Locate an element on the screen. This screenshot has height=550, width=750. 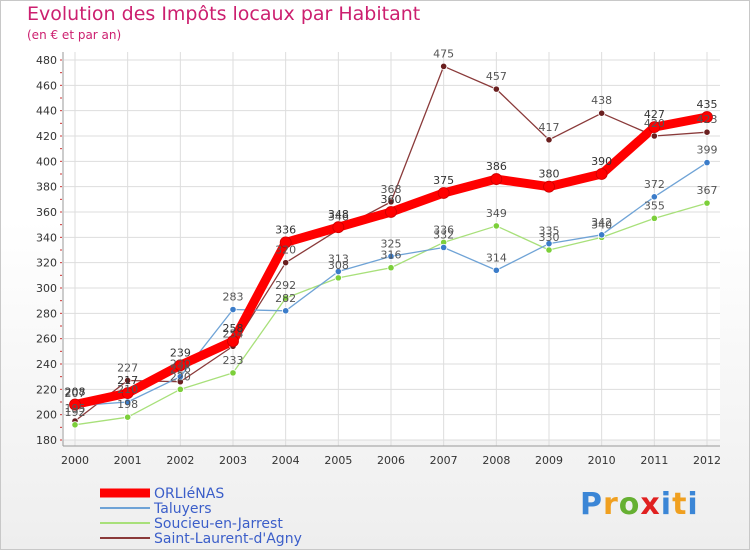
data-label: 308 is located at coordinates (338, 265).